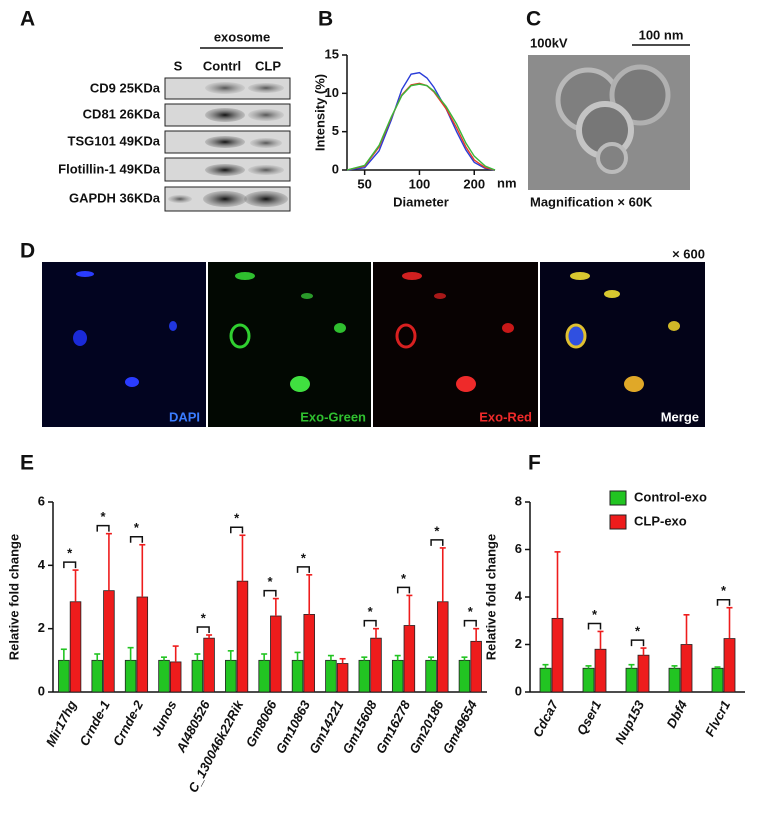 This screenshot has width=759, height=816. What do you see at coordinates (533, 19) in the screenshot?
I see `panel-label: C` at bounding box center [533, 19].